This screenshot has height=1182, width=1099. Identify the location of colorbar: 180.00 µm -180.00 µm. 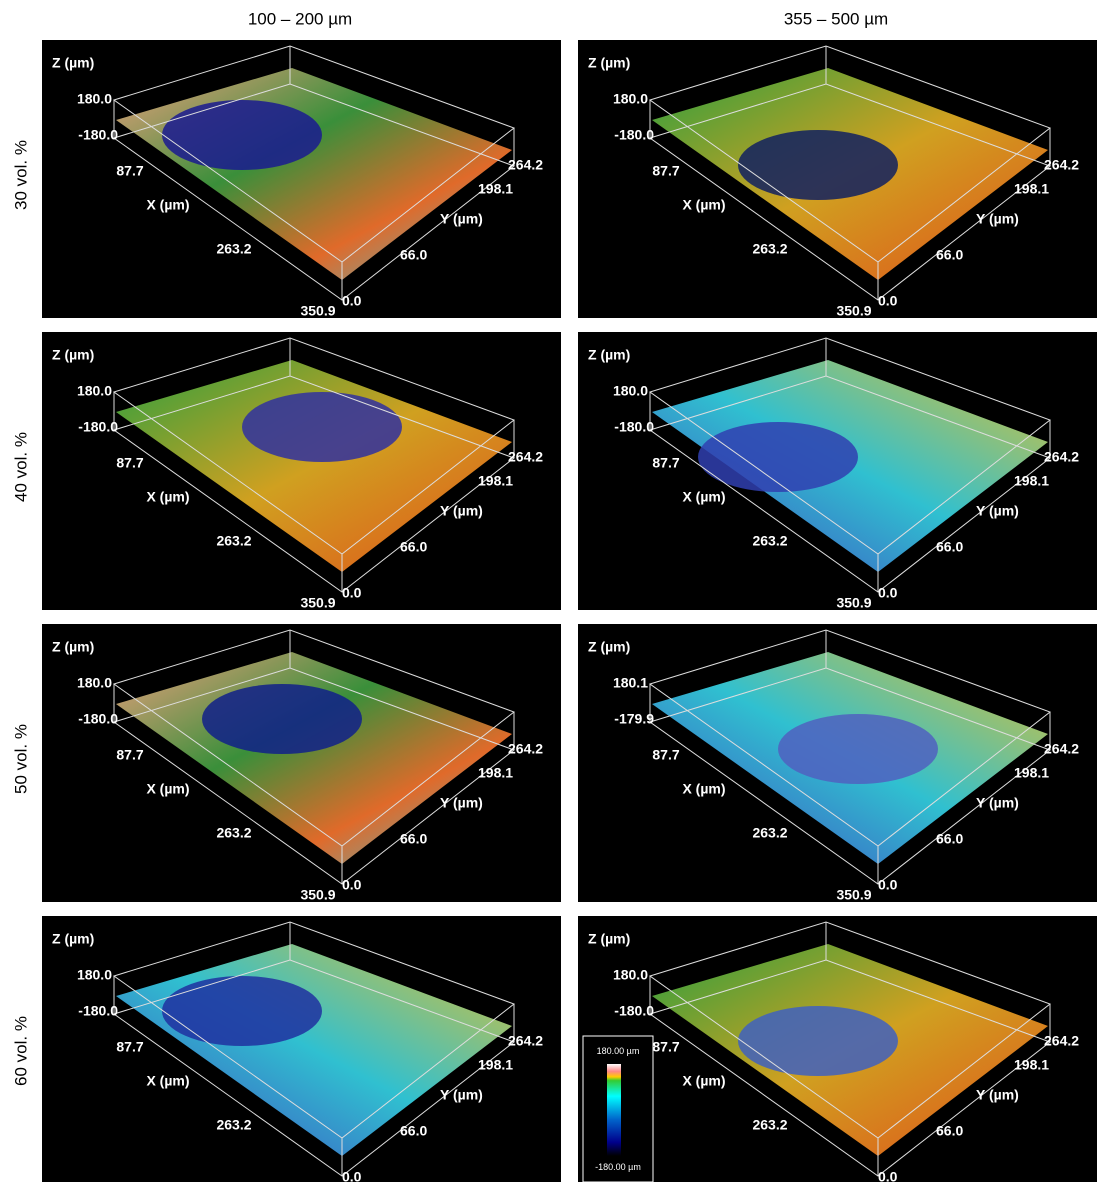
(618, 1108).